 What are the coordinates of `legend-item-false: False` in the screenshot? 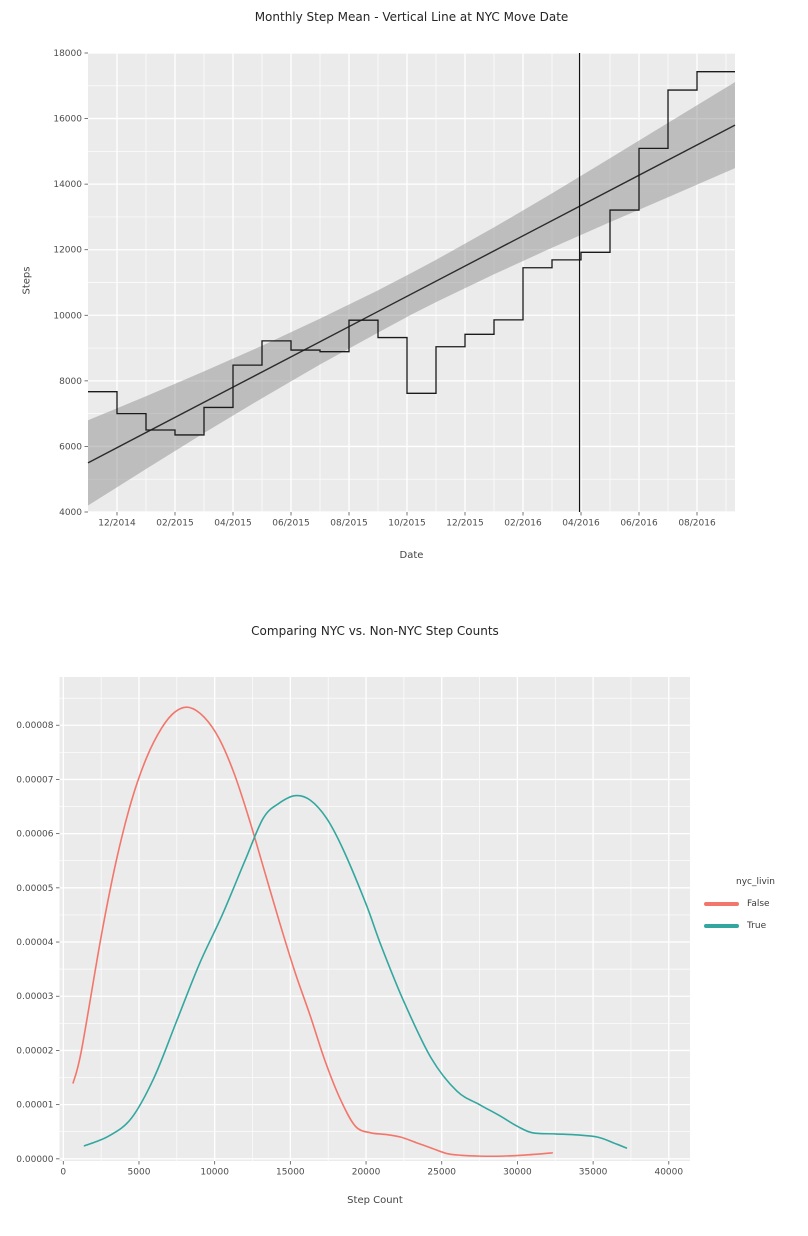 It's located at (739, 904).